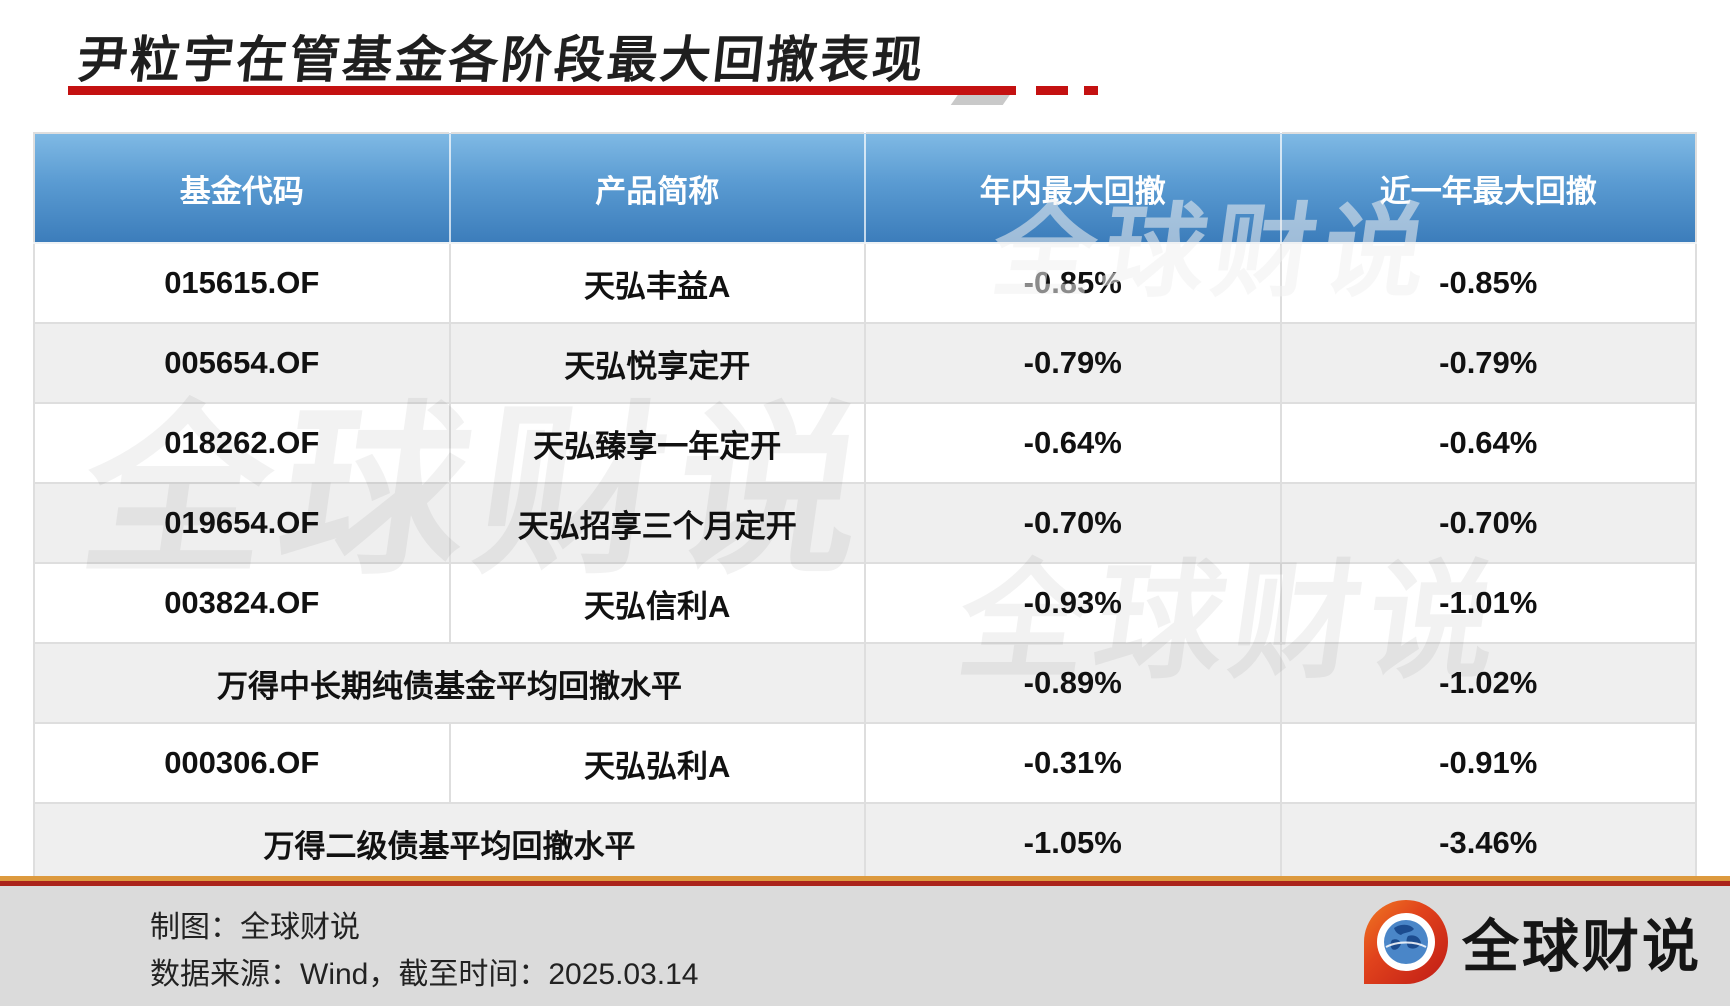  What do you see at coordinates (657, 523) in the screenshot?
I see `cell-product-name: 天弘招享三个月定开` at bounding box center [657, 523].